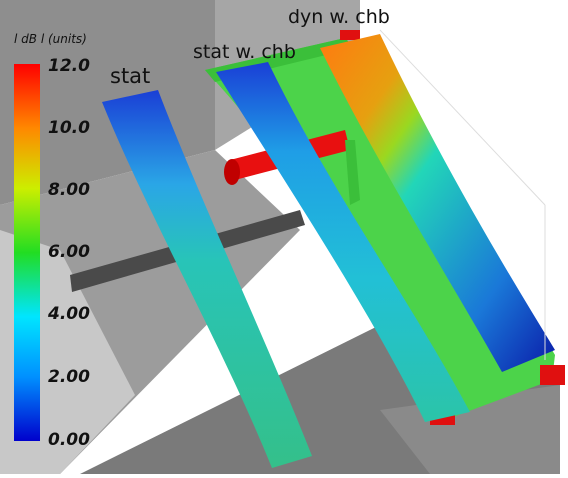 The image size is (568, 478). I want to click on colorbar-tick: 8.00, so click(69, 190).